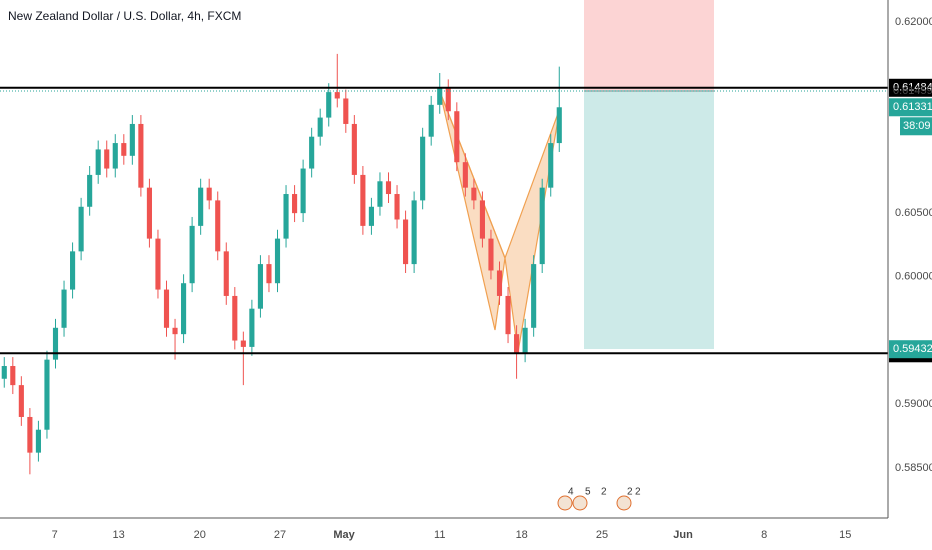 The width and height of the screenshot is (932, 550). Describe the element at coordinates (344, 535) in the screenshot. I see `x-tick-label: May` at that location.